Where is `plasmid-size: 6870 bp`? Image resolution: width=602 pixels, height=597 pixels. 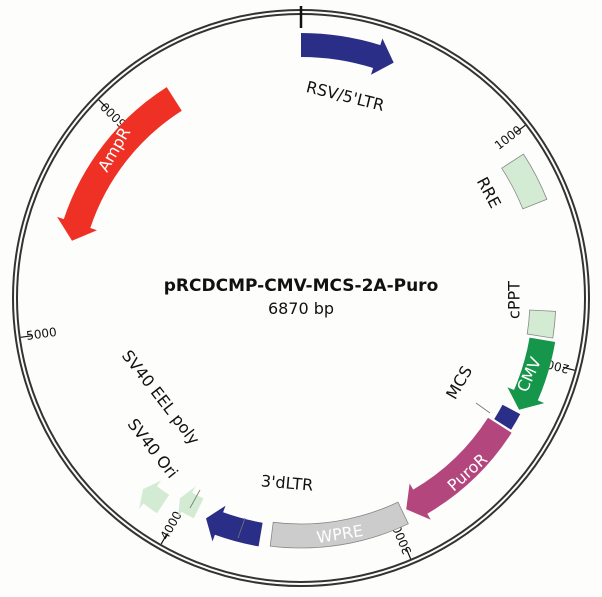
plasmid-size: 6870 bp is located at coordinates (301, 308).